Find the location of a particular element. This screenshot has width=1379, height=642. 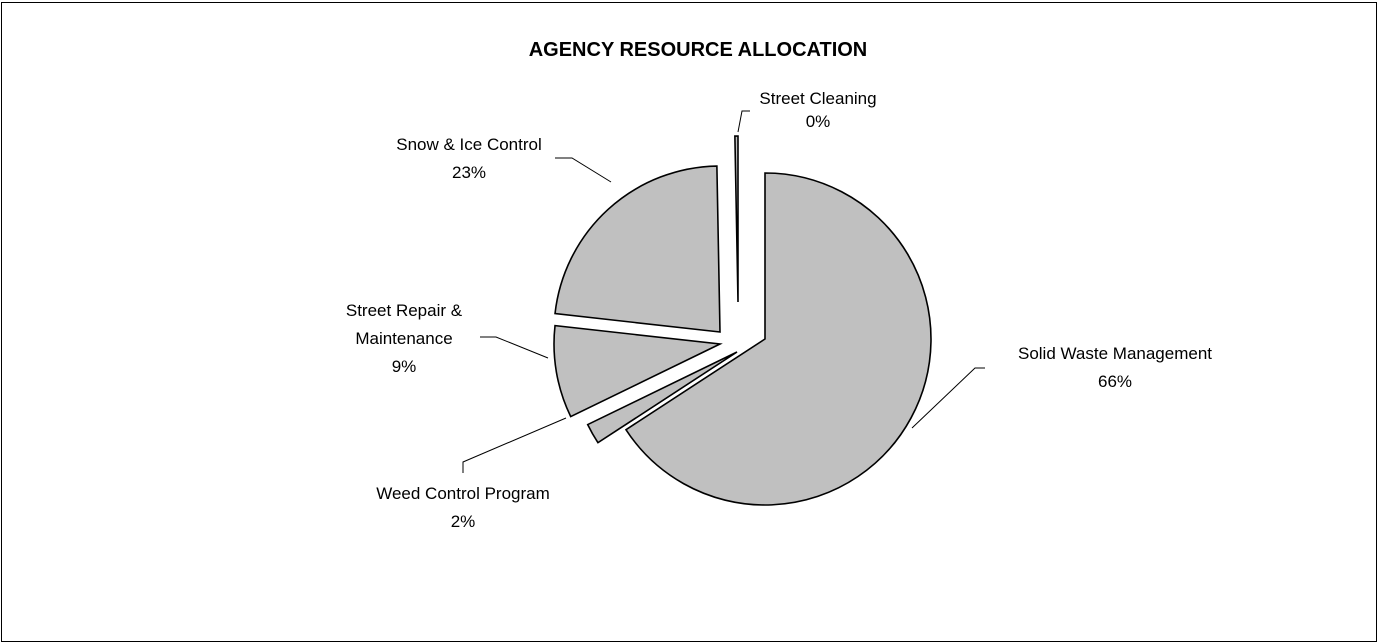

slice-street-repair is located at coordinates (638, 371).